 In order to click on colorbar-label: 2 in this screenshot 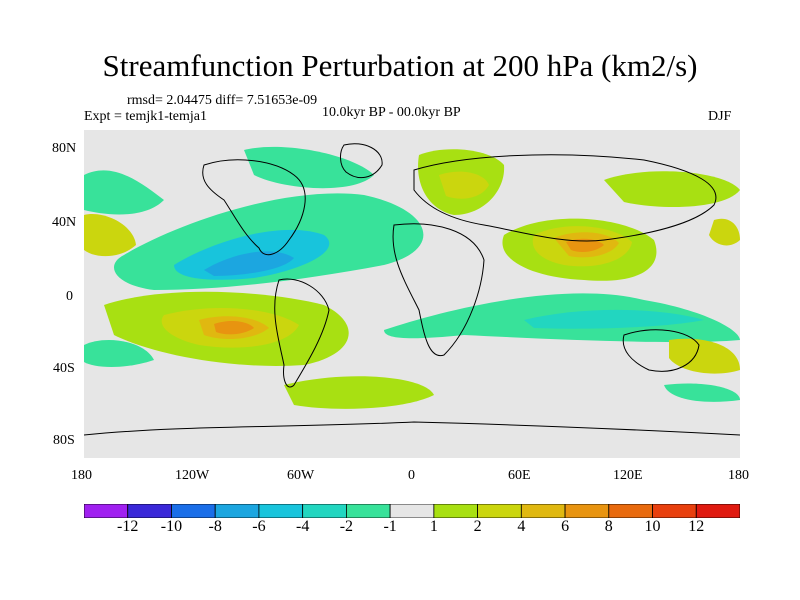, I will do `click(477, 526)`.